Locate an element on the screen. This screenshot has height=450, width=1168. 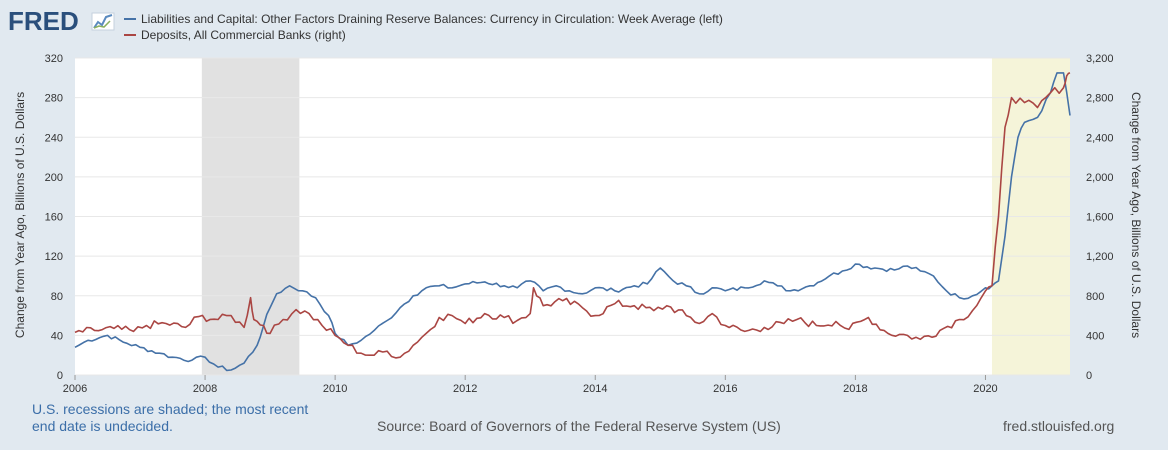
y-tick-label: 240 is located at coordinates (54, 138).